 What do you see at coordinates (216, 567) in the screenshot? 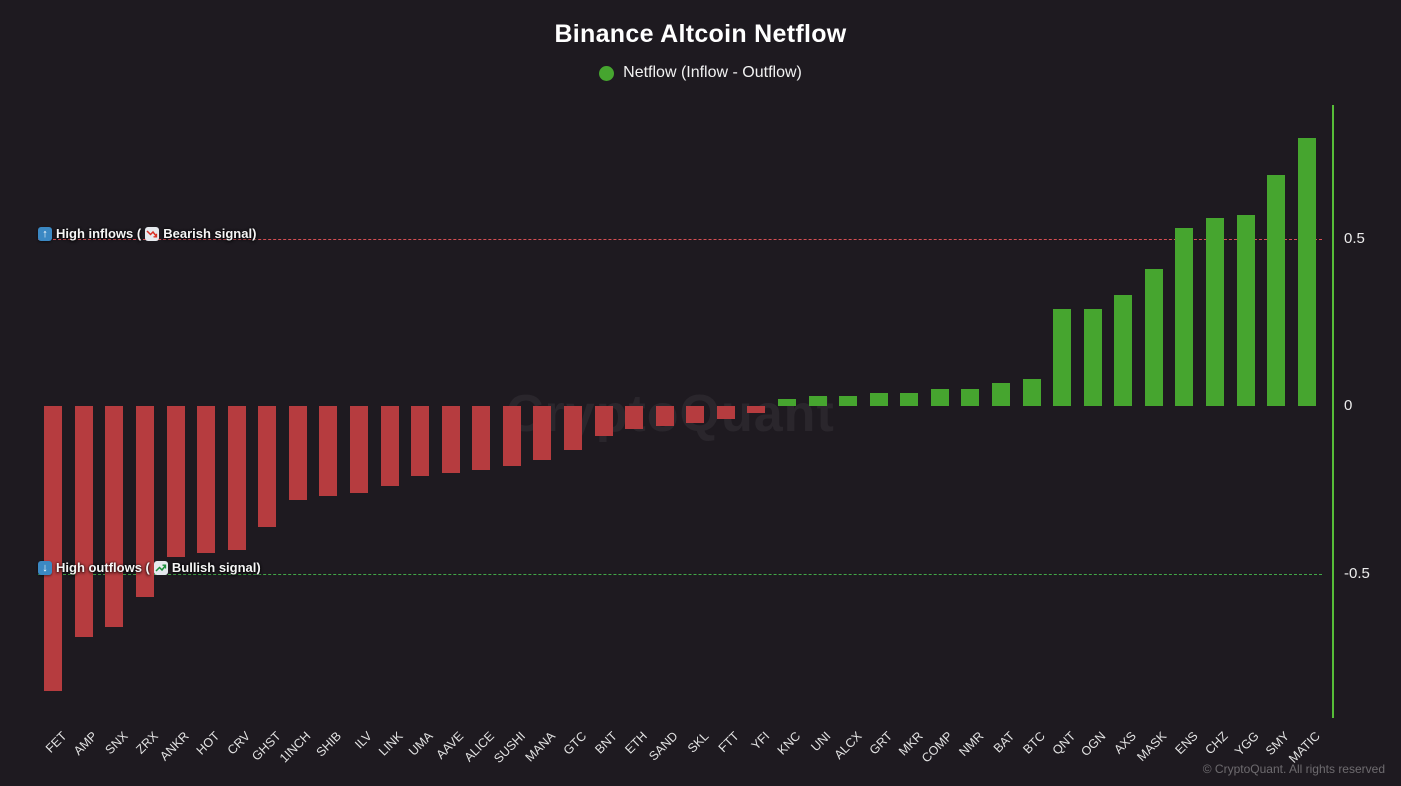
I see `high-outflows-label-right: Bullish signal)` at bounding box center [216, 567].